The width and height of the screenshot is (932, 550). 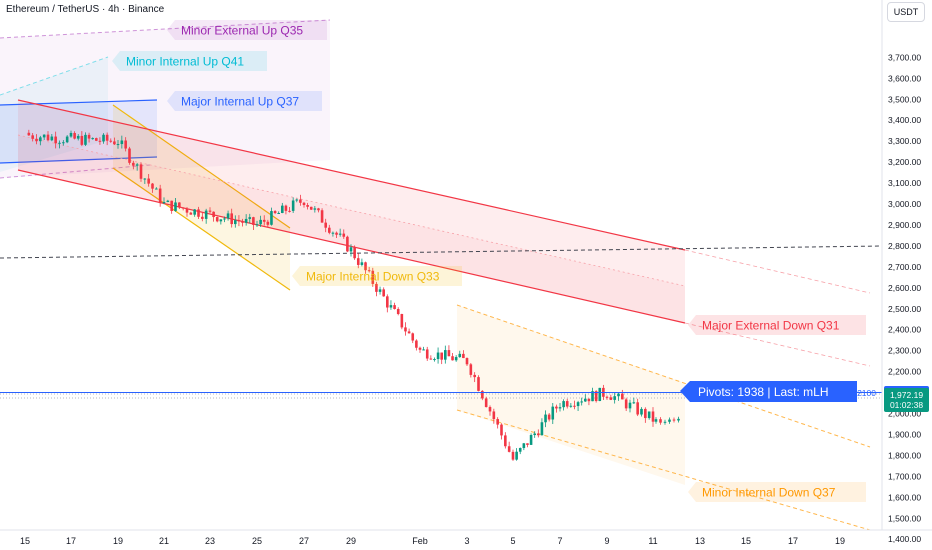 I want to click on major-internal-down-fill, so click(x=201, y=197).